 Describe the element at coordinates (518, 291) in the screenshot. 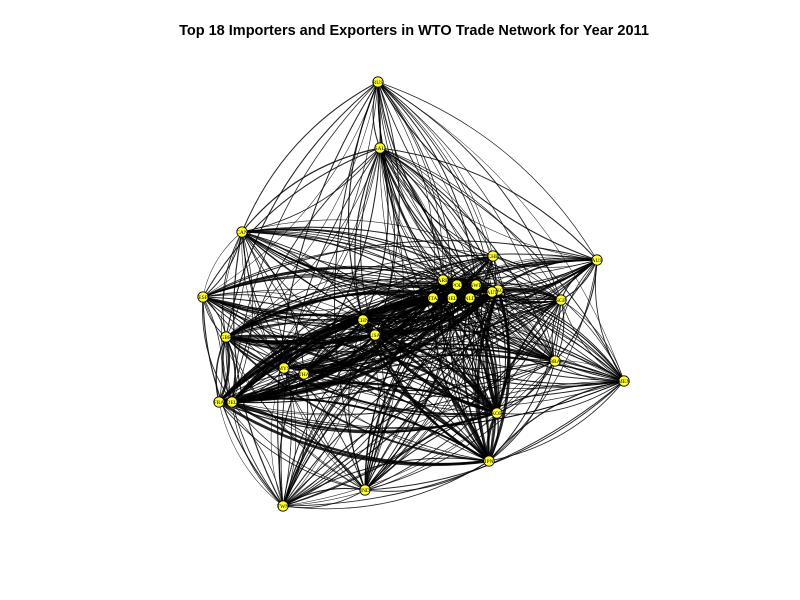

I see `edge-sgp-swe` at that location.